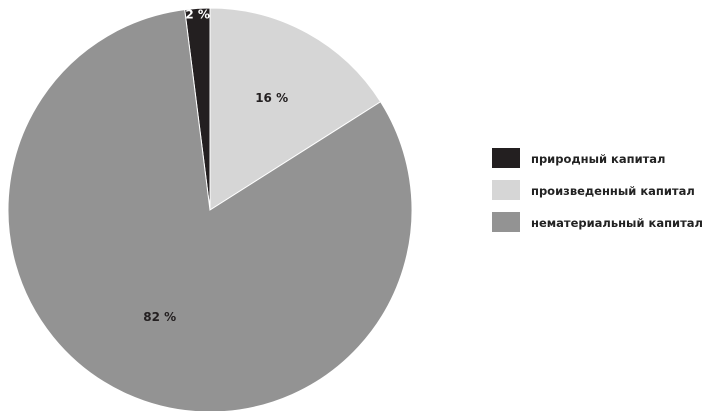  I want to click on legend-item-1: природный капитал, so click(578, 158).